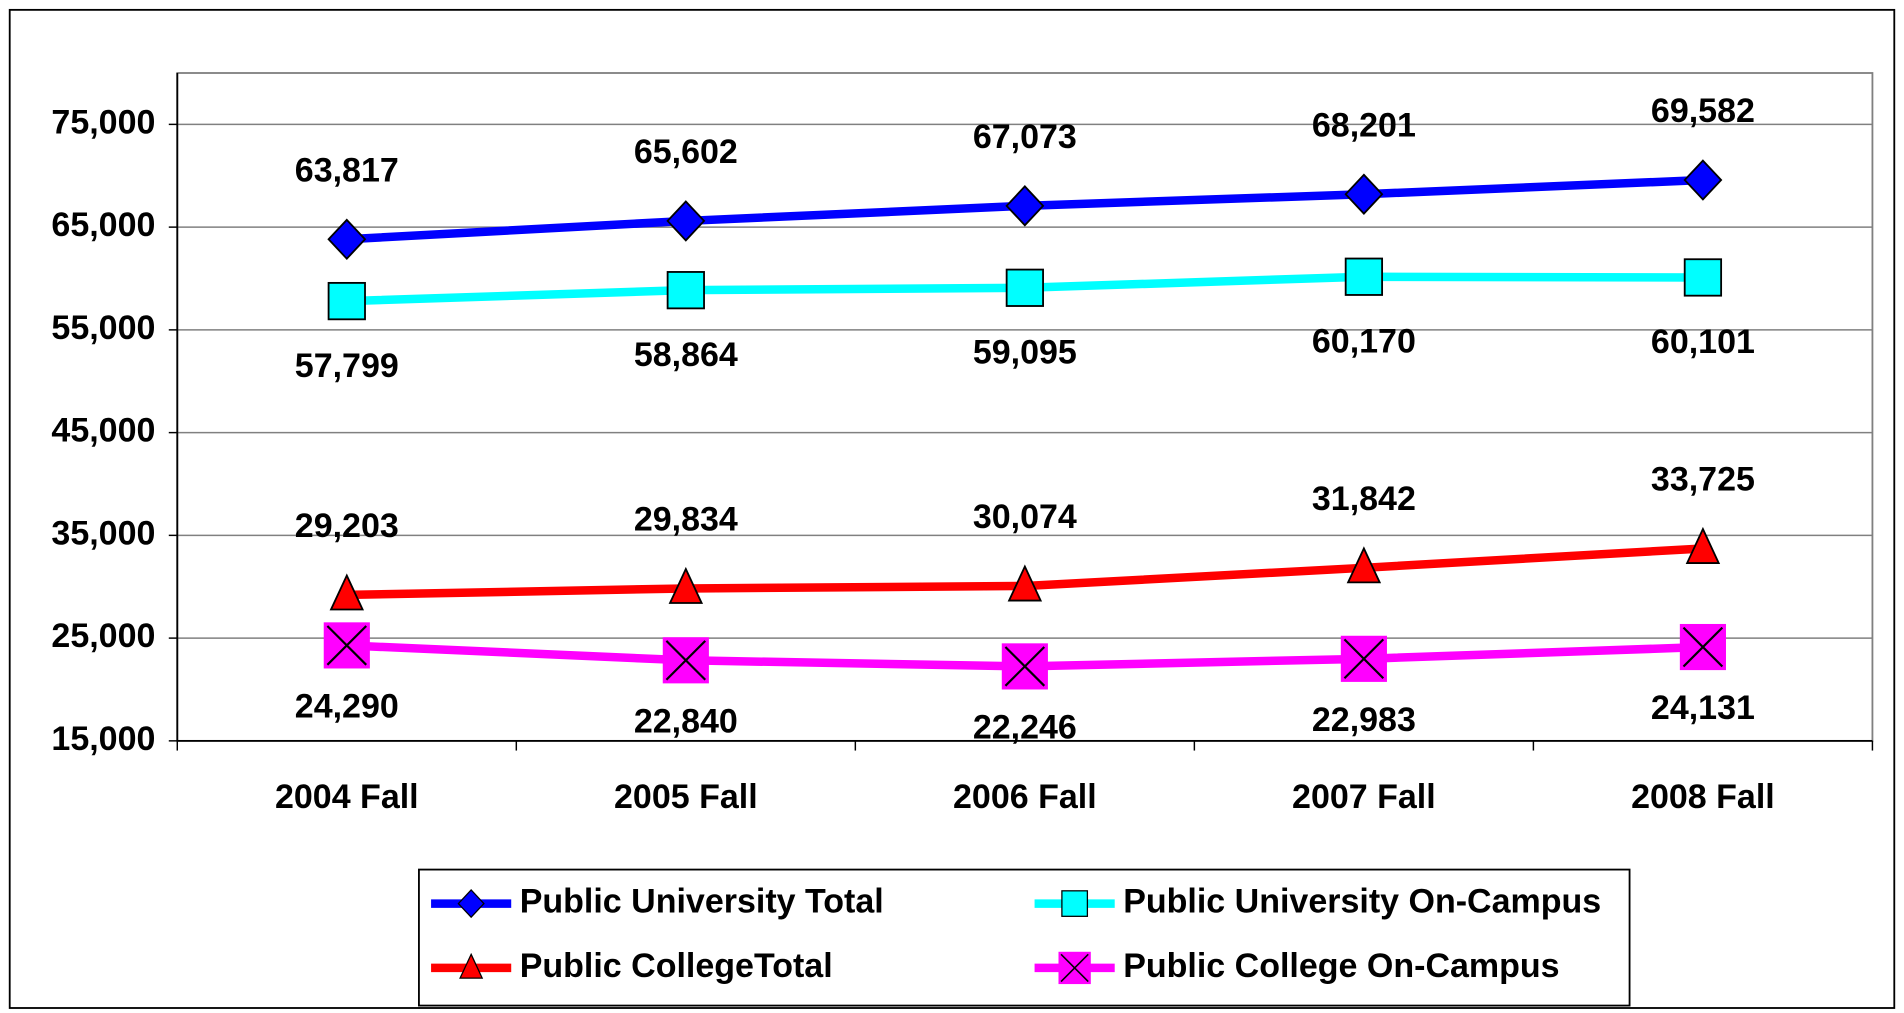 This screenshot has height=1013, width=1904. What do you see at coordinates (686, 355) in the screenshot?
I see `data-label: 58,864` at bounding box center [686, 355].